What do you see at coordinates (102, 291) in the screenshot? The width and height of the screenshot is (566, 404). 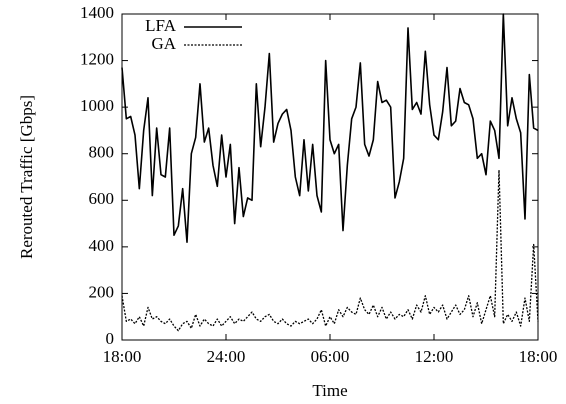 I see `y-tick-label: 200` at bounding box center [102, 291].